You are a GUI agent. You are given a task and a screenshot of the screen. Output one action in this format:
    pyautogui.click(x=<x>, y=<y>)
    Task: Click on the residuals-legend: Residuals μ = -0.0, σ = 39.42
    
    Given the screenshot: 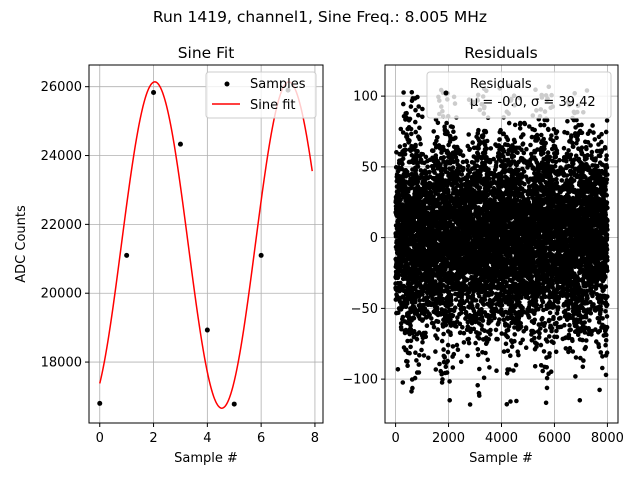 What is the action you would take?
    pyautogui.click(x=519, y=95)
    